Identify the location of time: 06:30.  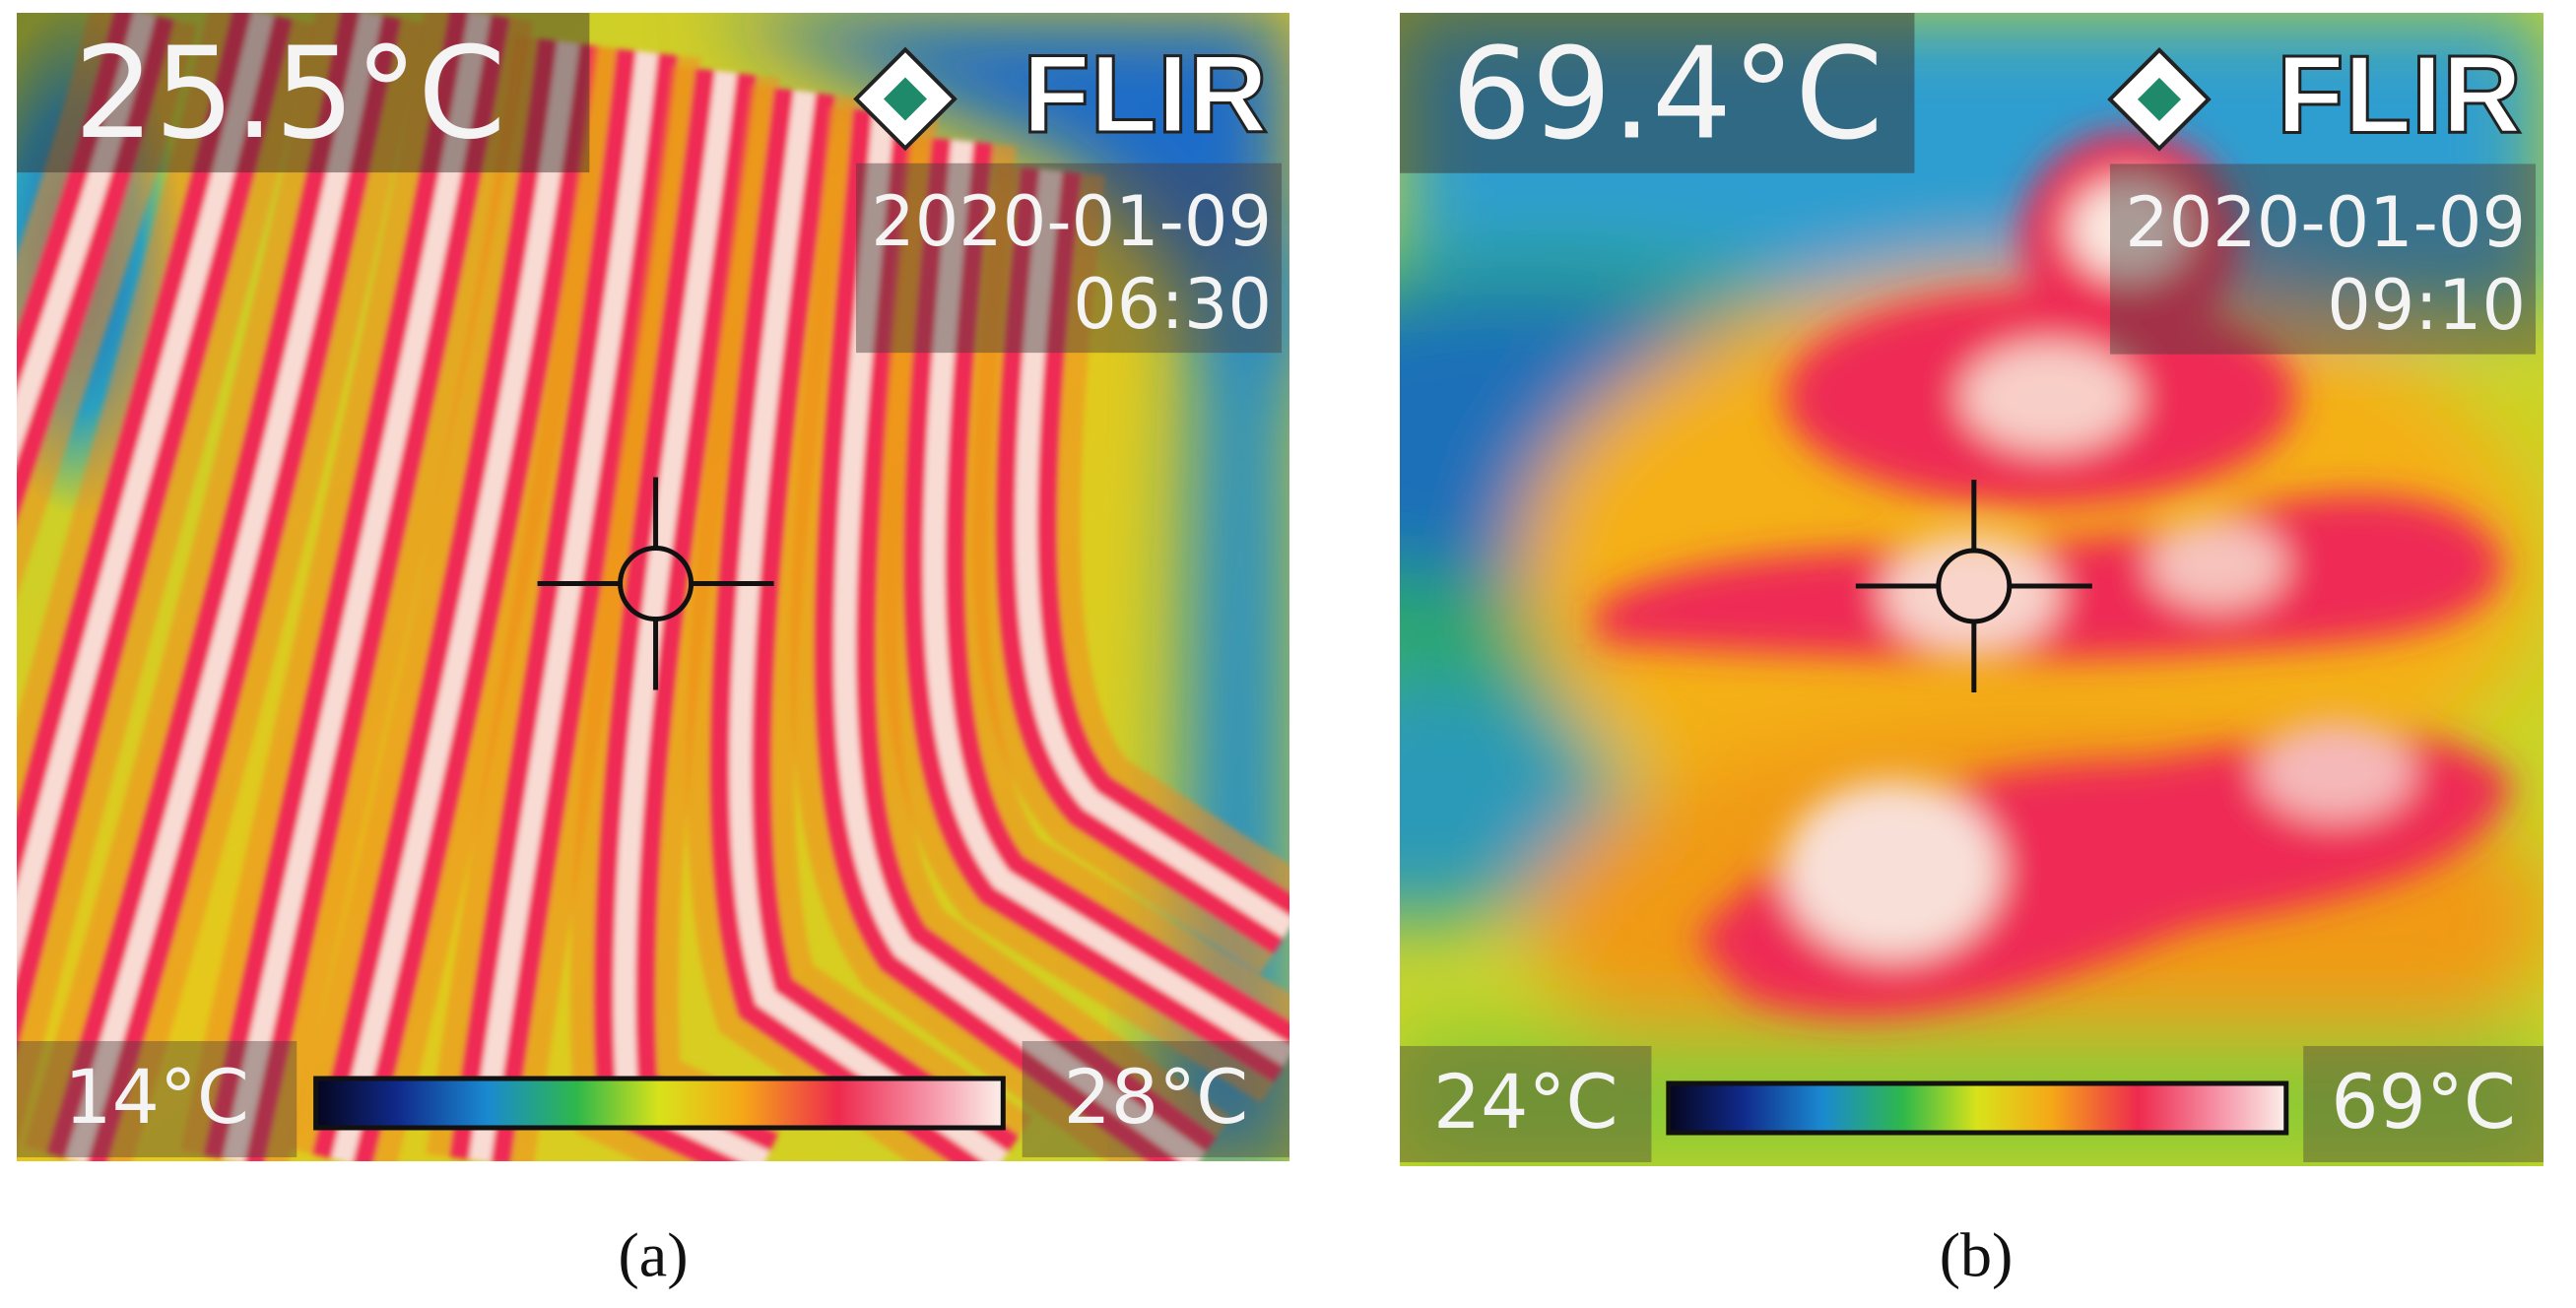
(1173, 304).